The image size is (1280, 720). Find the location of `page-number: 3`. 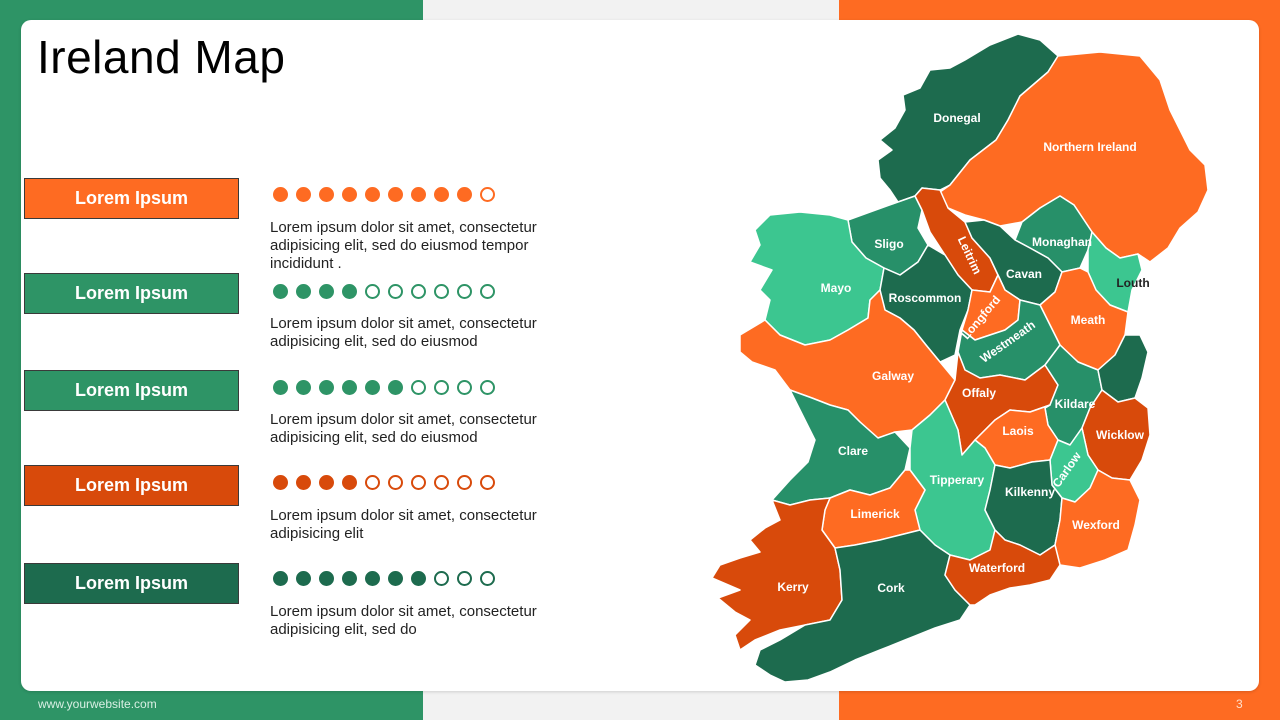

page-number: 3 is located at coordinates (1239, 704).